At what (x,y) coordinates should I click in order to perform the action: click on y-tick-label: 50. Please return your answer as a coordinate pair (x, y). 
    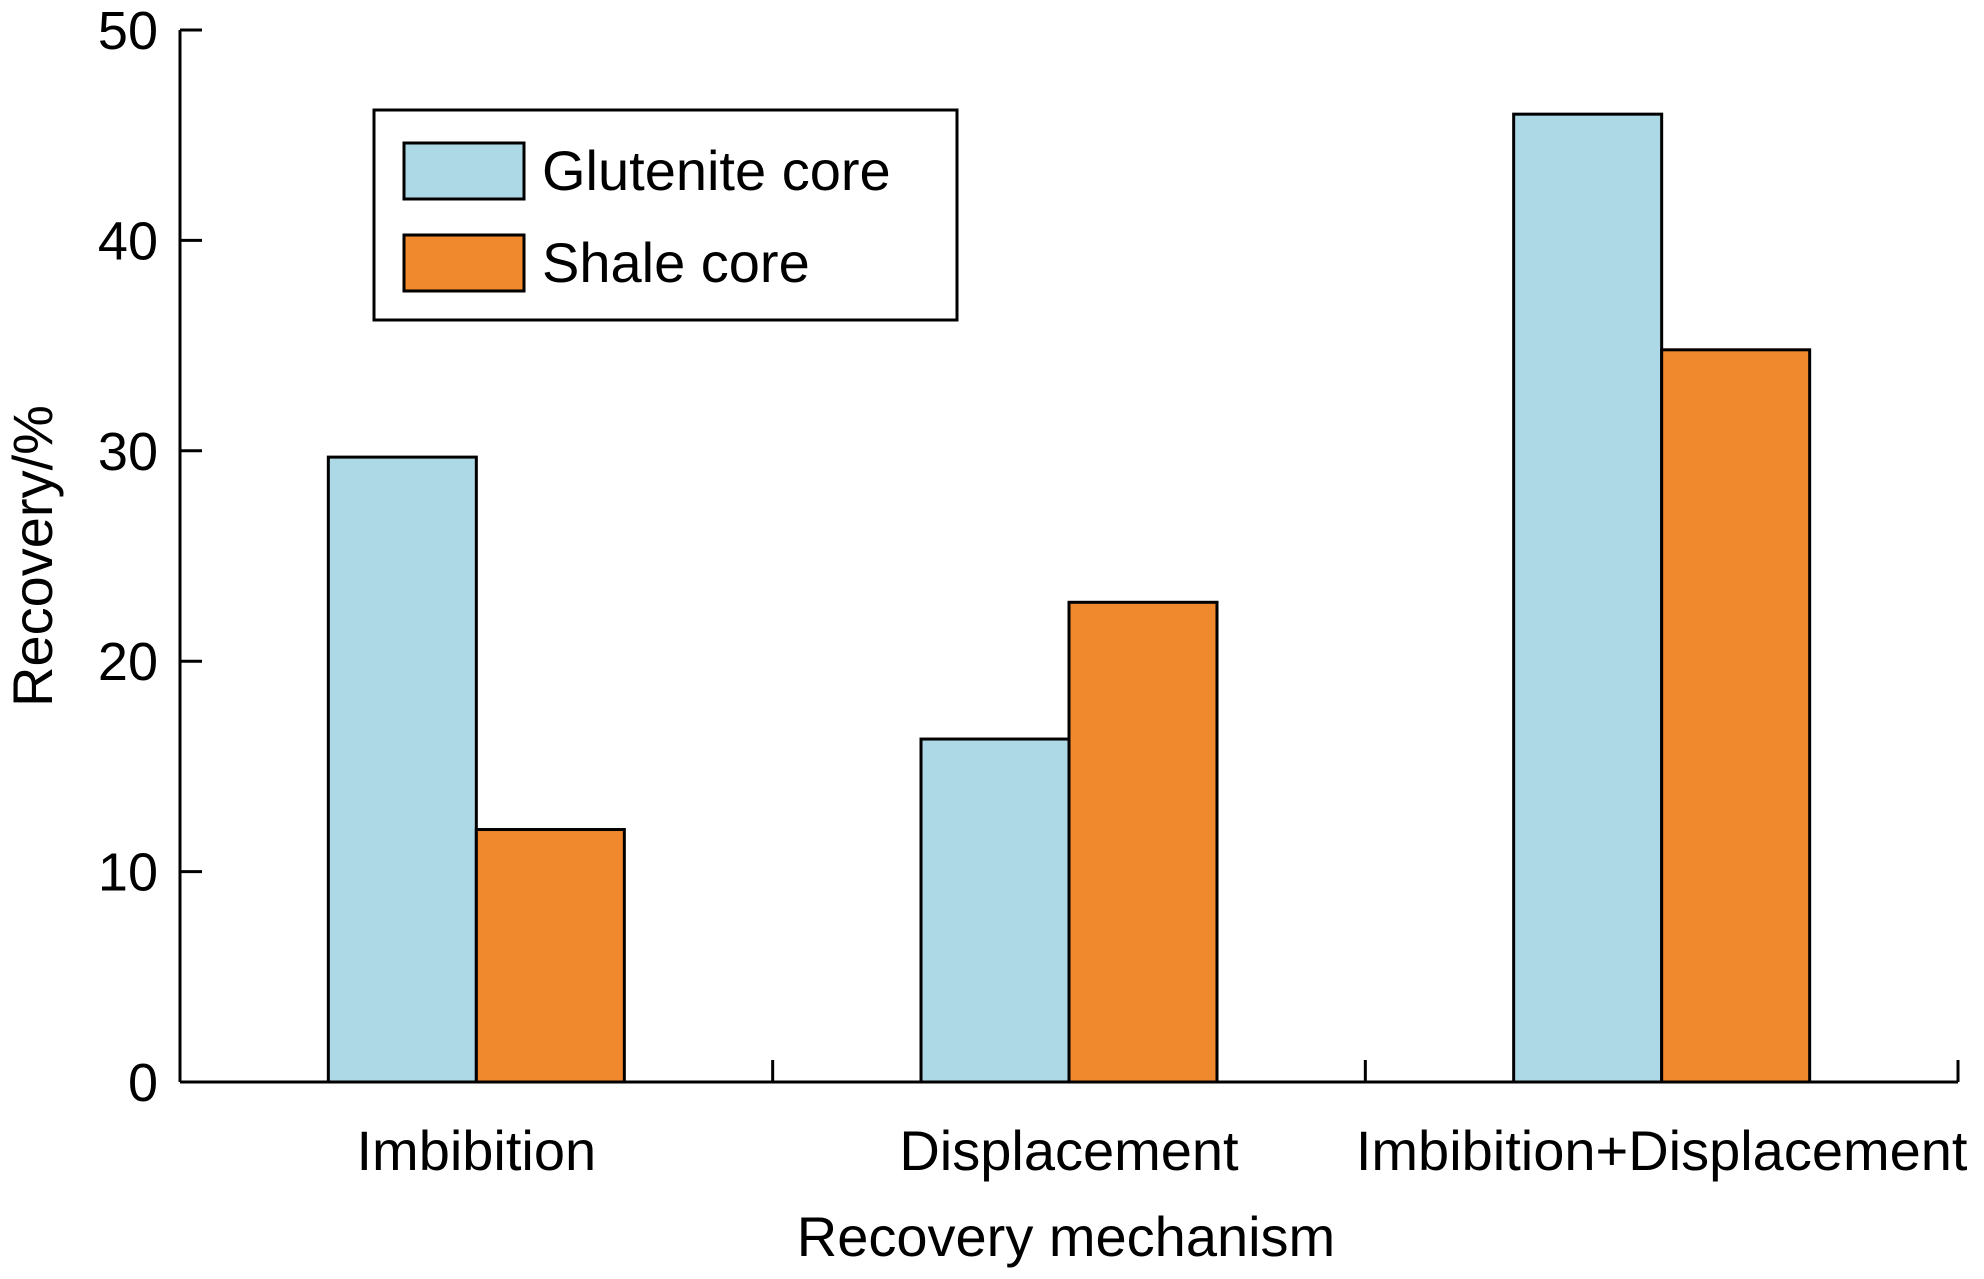
    Looking at the image, I should click on (128, 31).